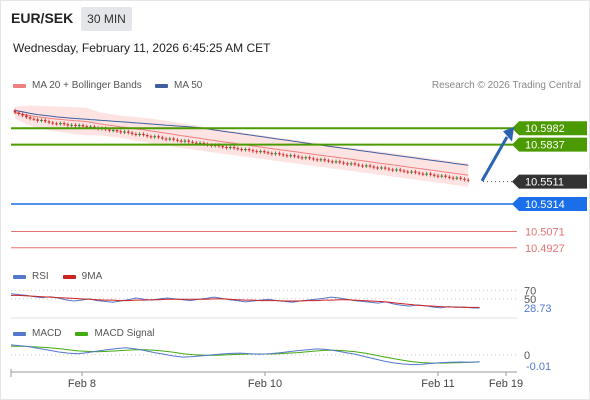  I want to click on ma20-swatch, so click(19, 85).